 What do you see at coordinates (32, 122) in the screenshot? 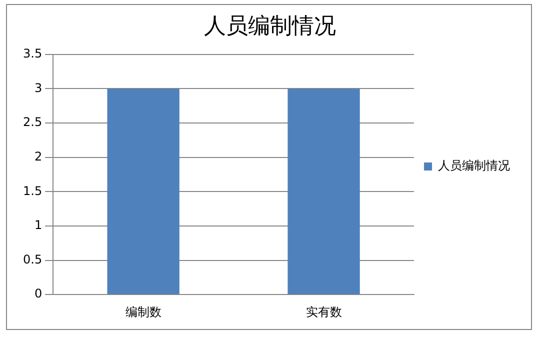
I see `y-tick-label: 2.5` at bounding box center [32, 122].